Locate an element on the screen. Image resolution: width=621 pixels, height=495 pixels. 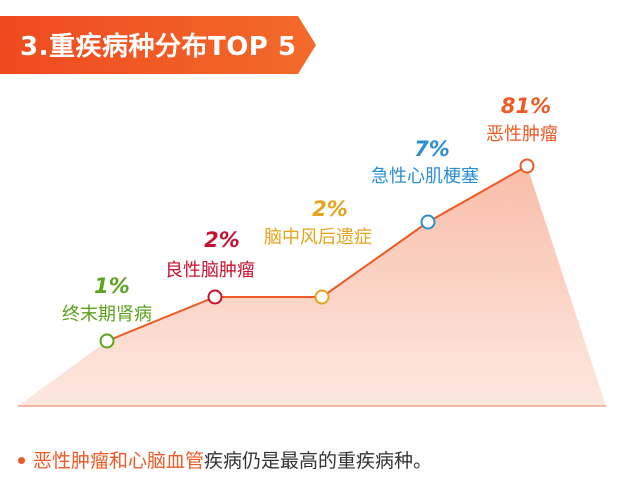
category-label-1: 终末期肾病 is located at coordinates (107, 314).